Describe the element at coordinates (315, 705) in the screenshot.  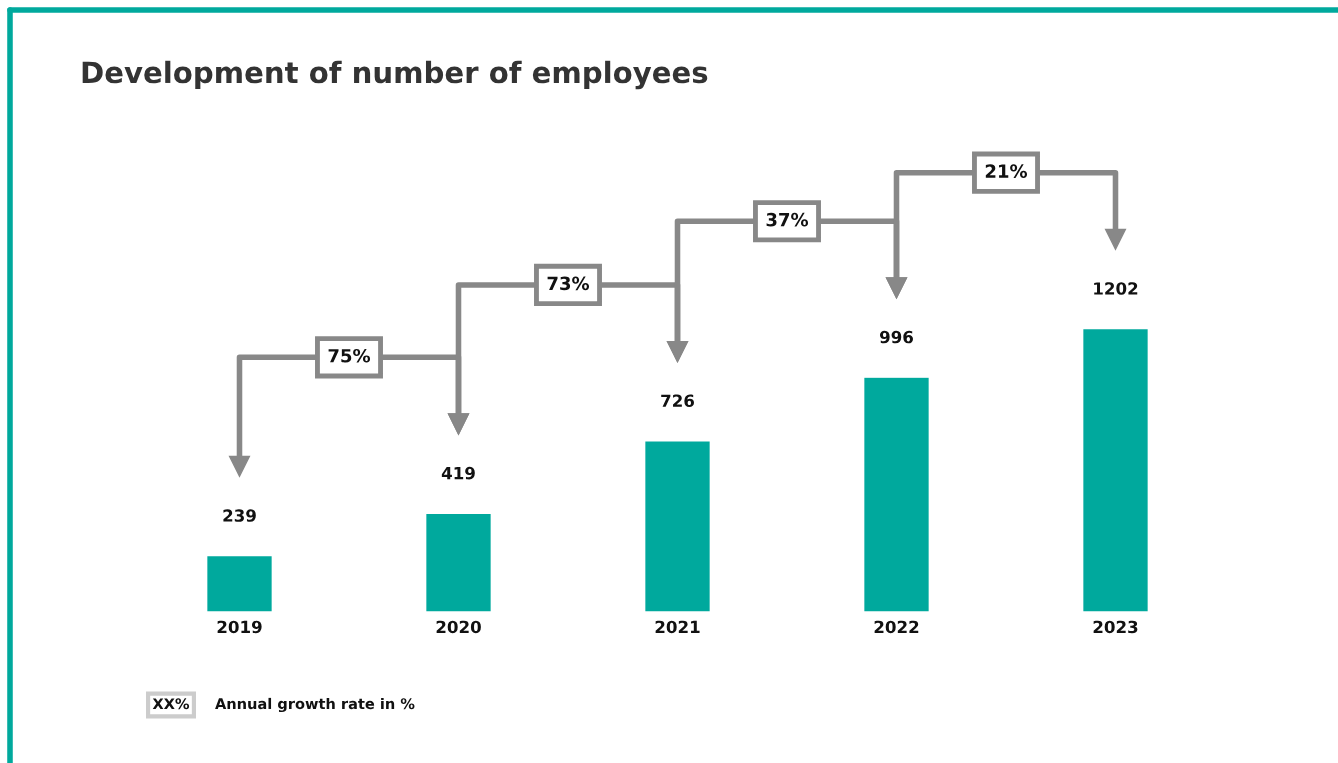
I see `text: Annual growth rate in %` at that location.